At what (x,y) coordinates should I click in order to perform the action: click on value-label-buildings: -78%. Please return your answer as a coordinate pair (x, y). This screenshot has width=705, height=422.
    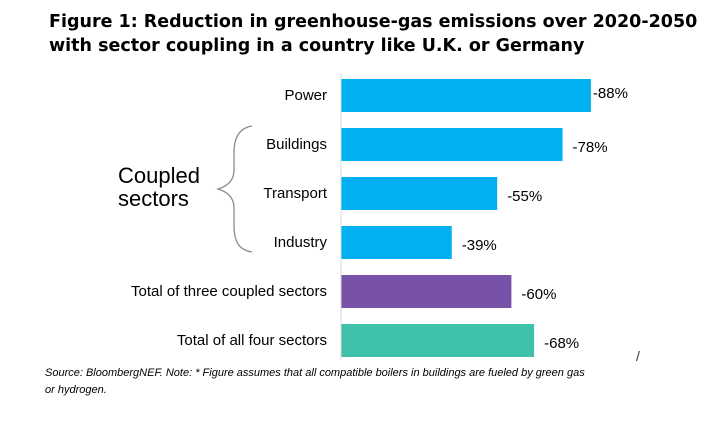
    Looking at the image, I should click on (590, 147).